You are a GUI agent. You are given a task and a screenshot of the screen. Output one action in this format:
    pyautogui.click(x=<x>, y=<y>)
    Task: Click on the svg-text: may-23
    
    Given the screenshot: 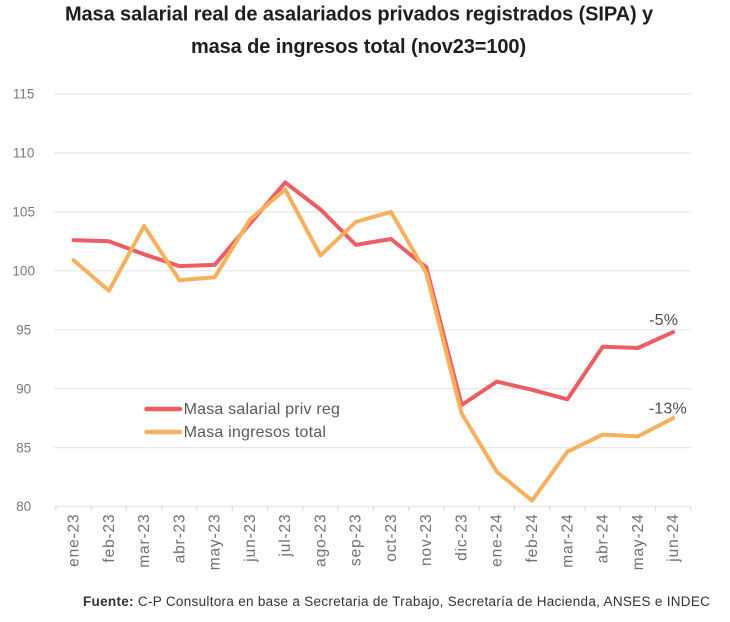 What is the action you would take?
    pyautogui.click(x=215, y=542)
    